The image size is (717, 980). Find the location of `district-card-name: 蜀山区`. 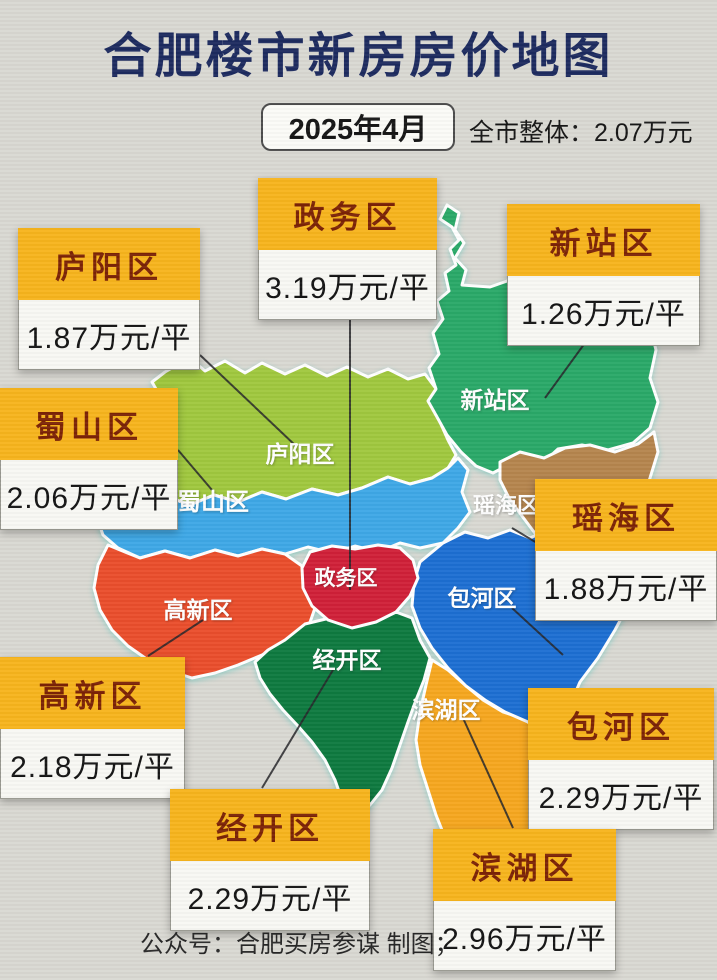

district-card-name: 蜀山区 is located at coordinates (89, 424).